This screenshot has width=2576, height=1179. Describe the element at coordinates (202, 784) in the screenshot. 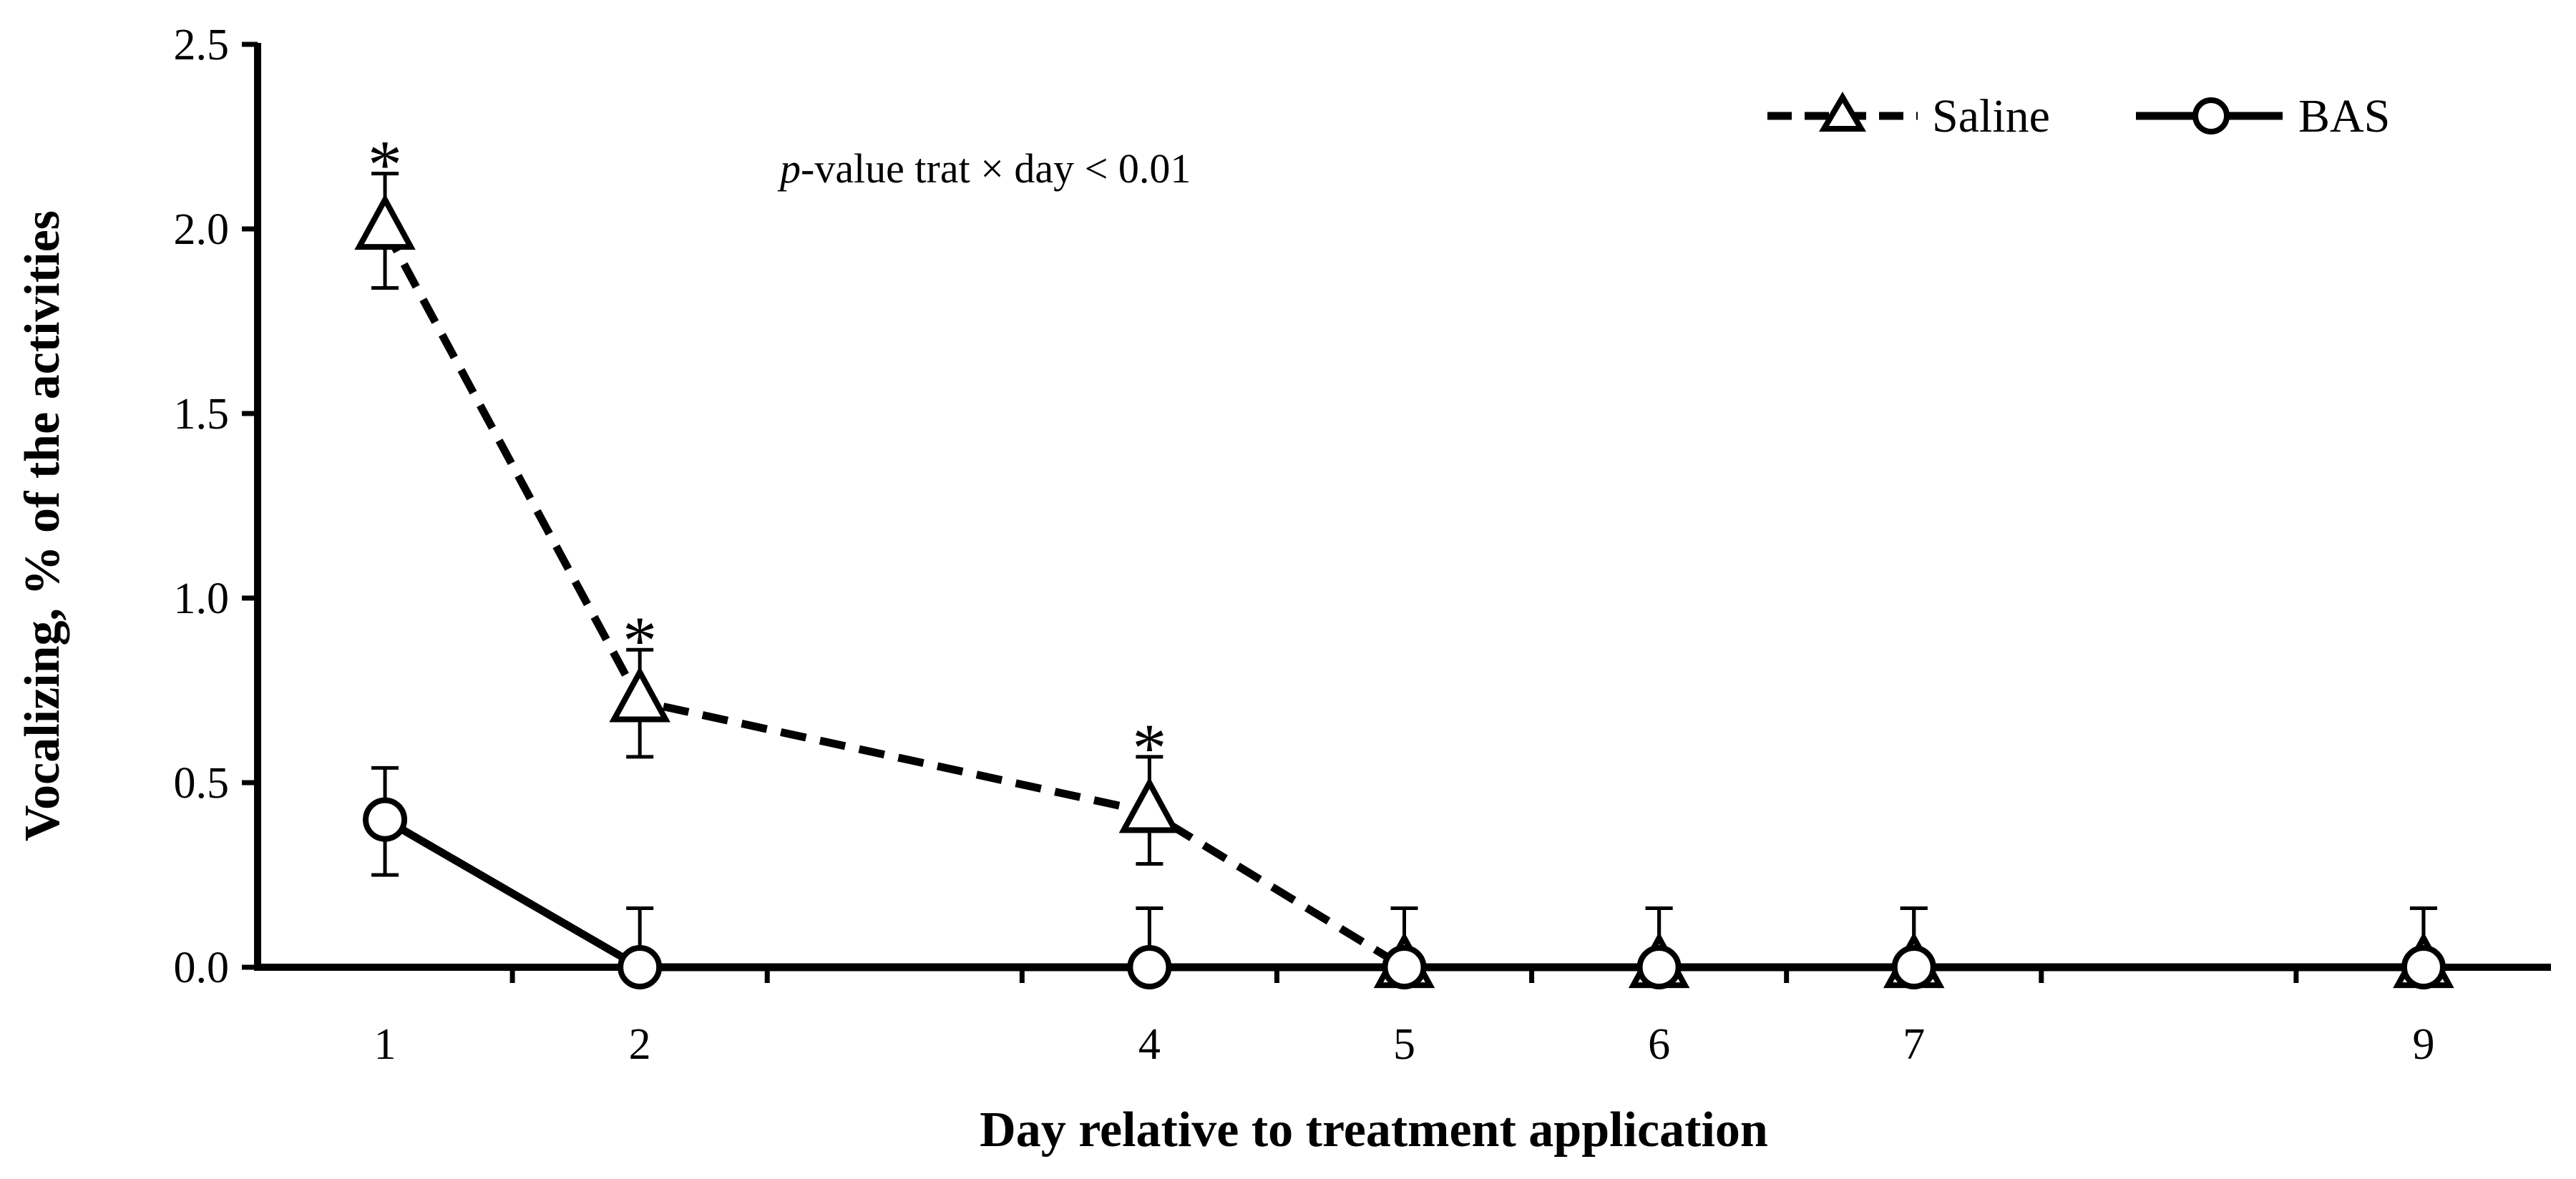

I see `y-tick-label: 0.5` at that location.